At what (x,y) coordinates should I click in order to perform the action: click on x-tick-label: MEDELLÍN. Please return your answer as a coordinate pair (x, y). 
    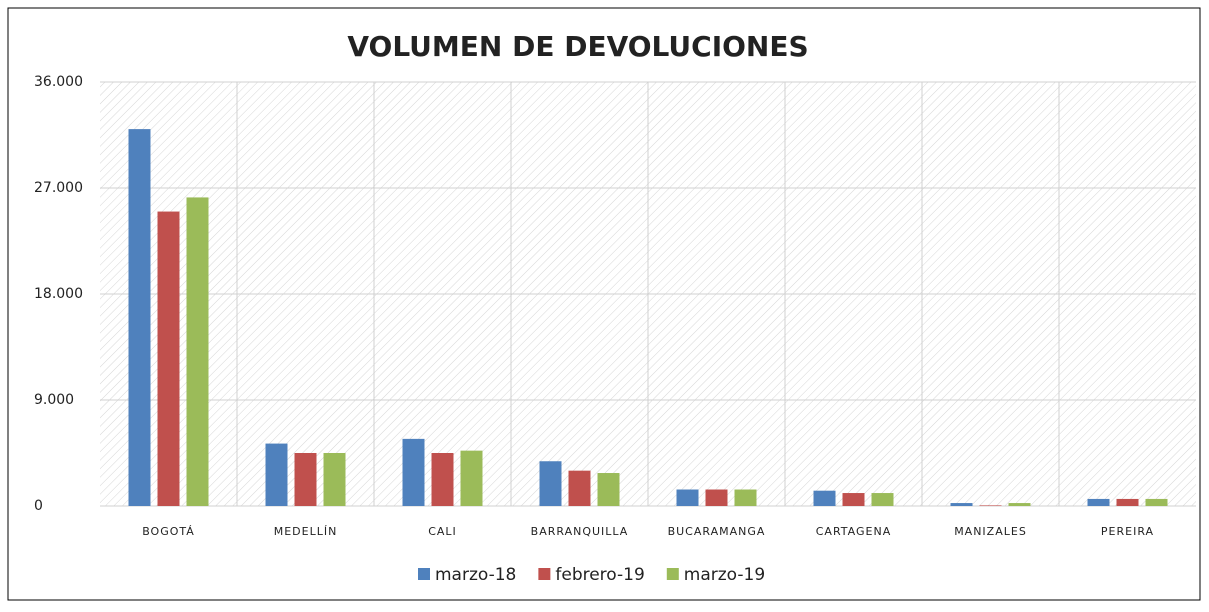
    Looking at the image, I should click on (306, 531).